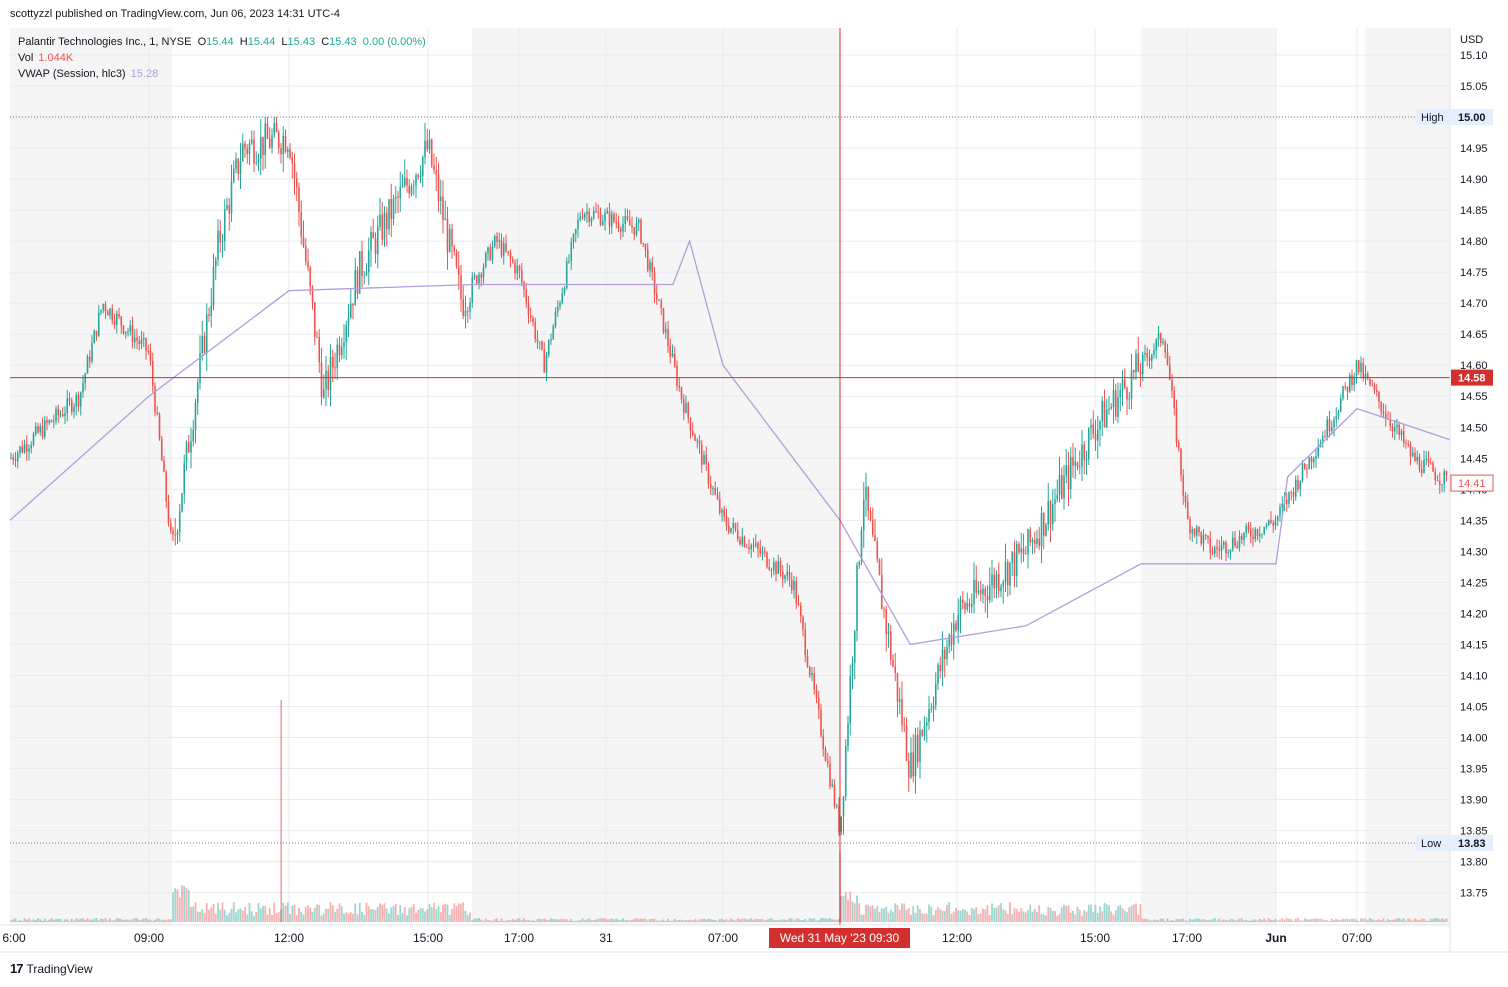 The image size is (1508, 987). I want to click on footer-brand: 17 TradingView, so click(51, 968).